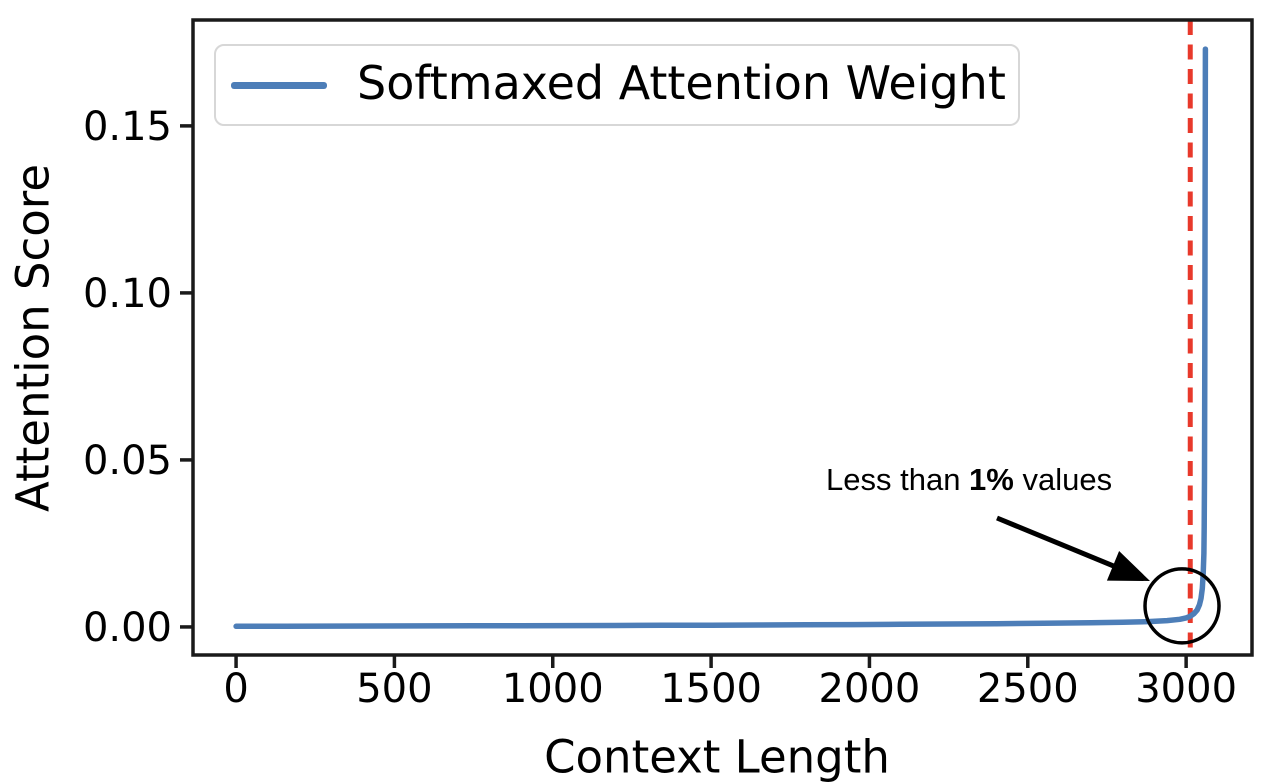 Image resolution: width=1280 pixels, height=783 pixels. I want to click on annotation-suffix: values, so click(1063, 479).